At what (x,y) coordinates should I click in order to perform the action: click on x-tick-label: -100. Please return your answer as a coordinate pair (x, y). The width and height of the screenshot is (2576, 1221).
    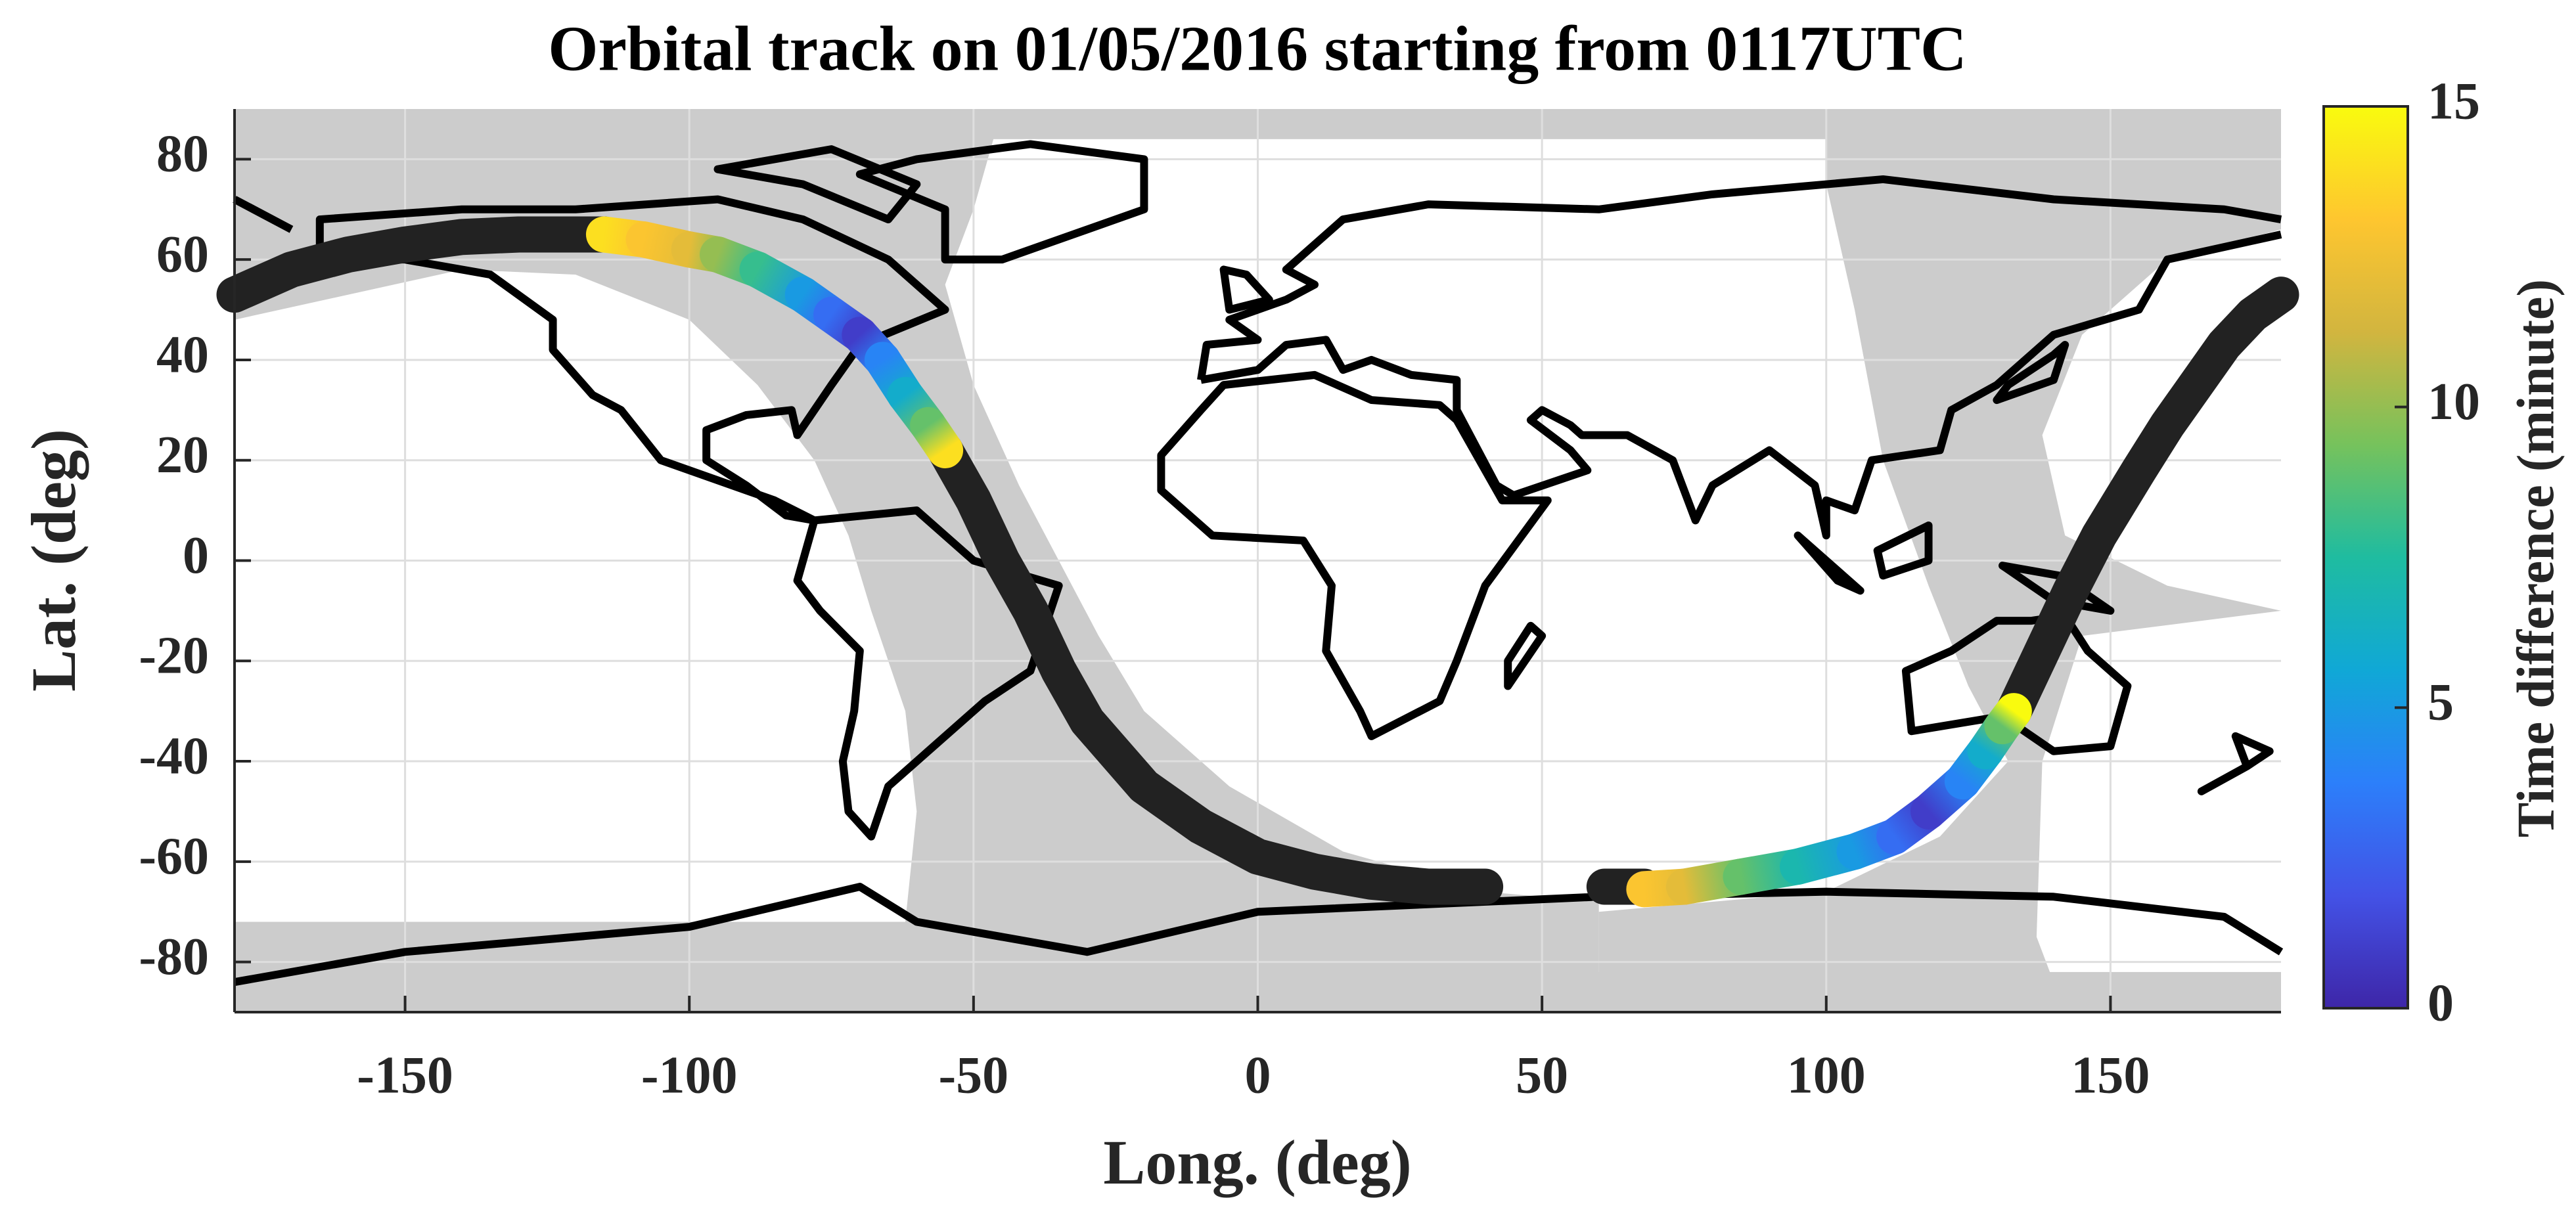
    Looking at the image, I should click on (689, 1075).